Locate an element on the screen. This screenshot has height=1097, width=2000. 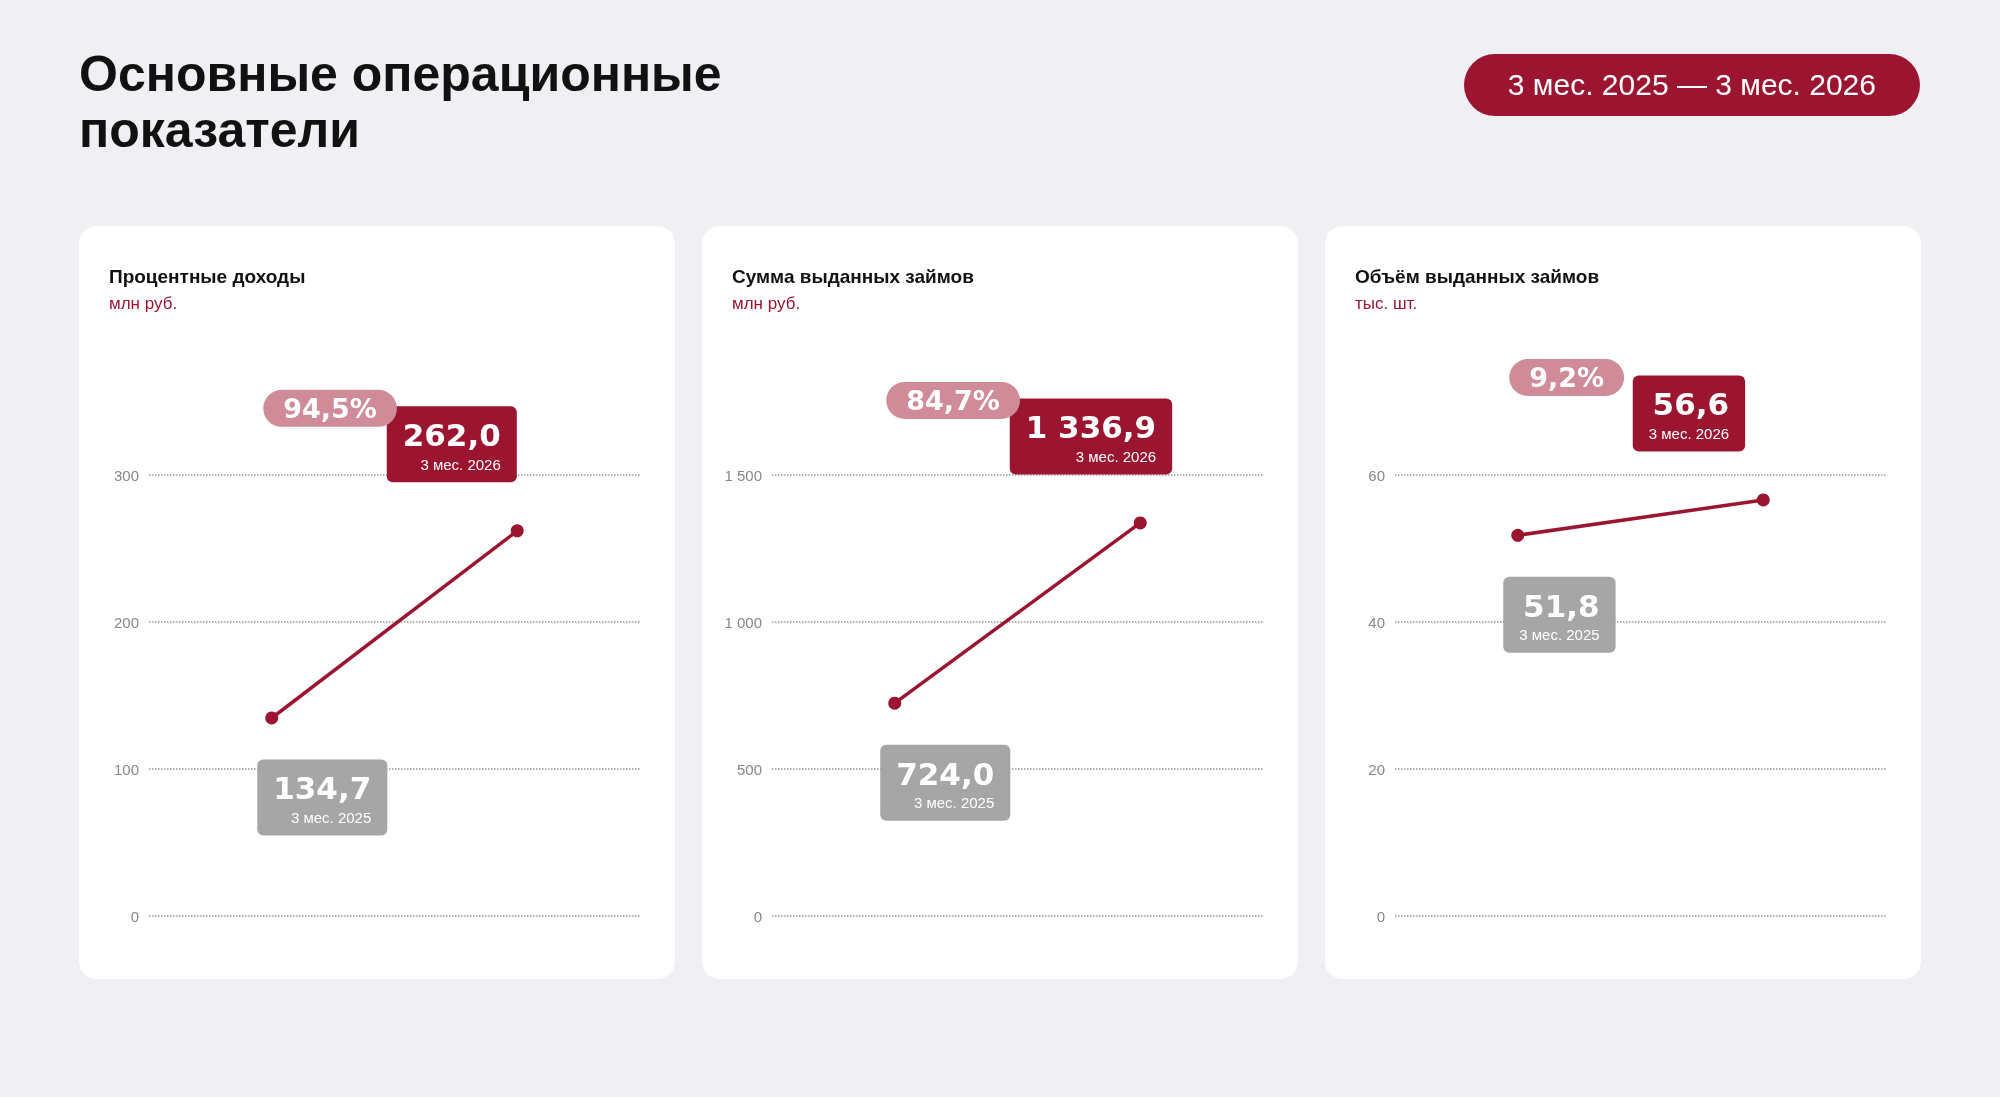
data-label: 51,8 is located at coordinates (1561, 605).